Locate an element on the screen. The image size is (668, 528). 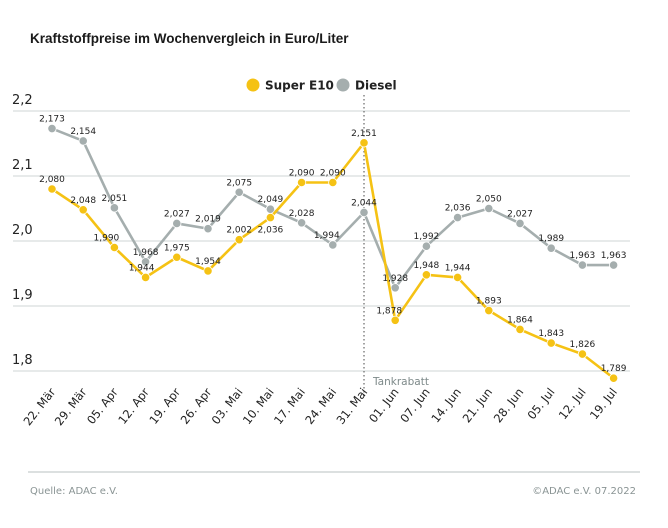
data-label: 2,028 is located at coordinates (302, 214).